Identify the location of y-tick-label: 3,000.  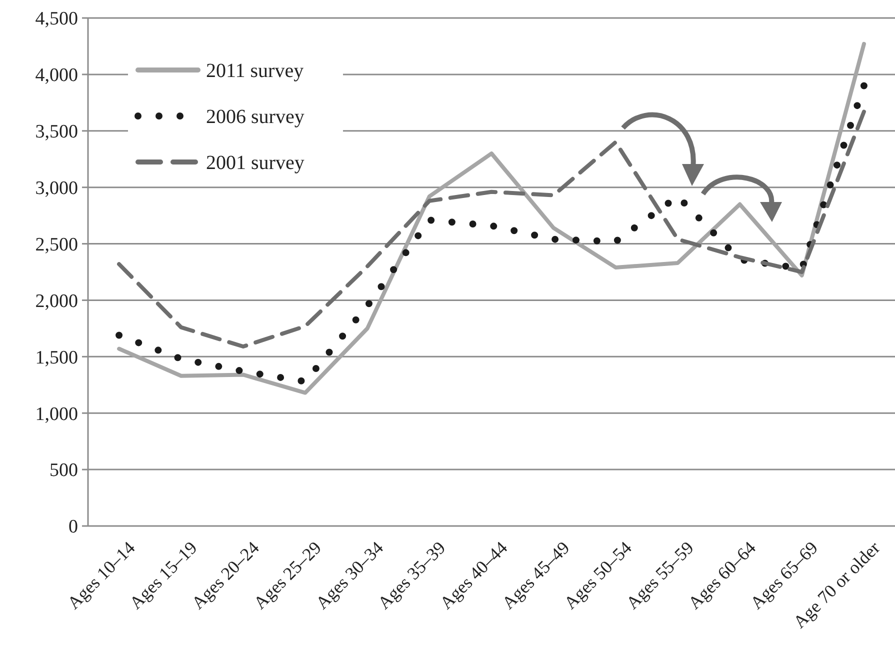
(56, 188).